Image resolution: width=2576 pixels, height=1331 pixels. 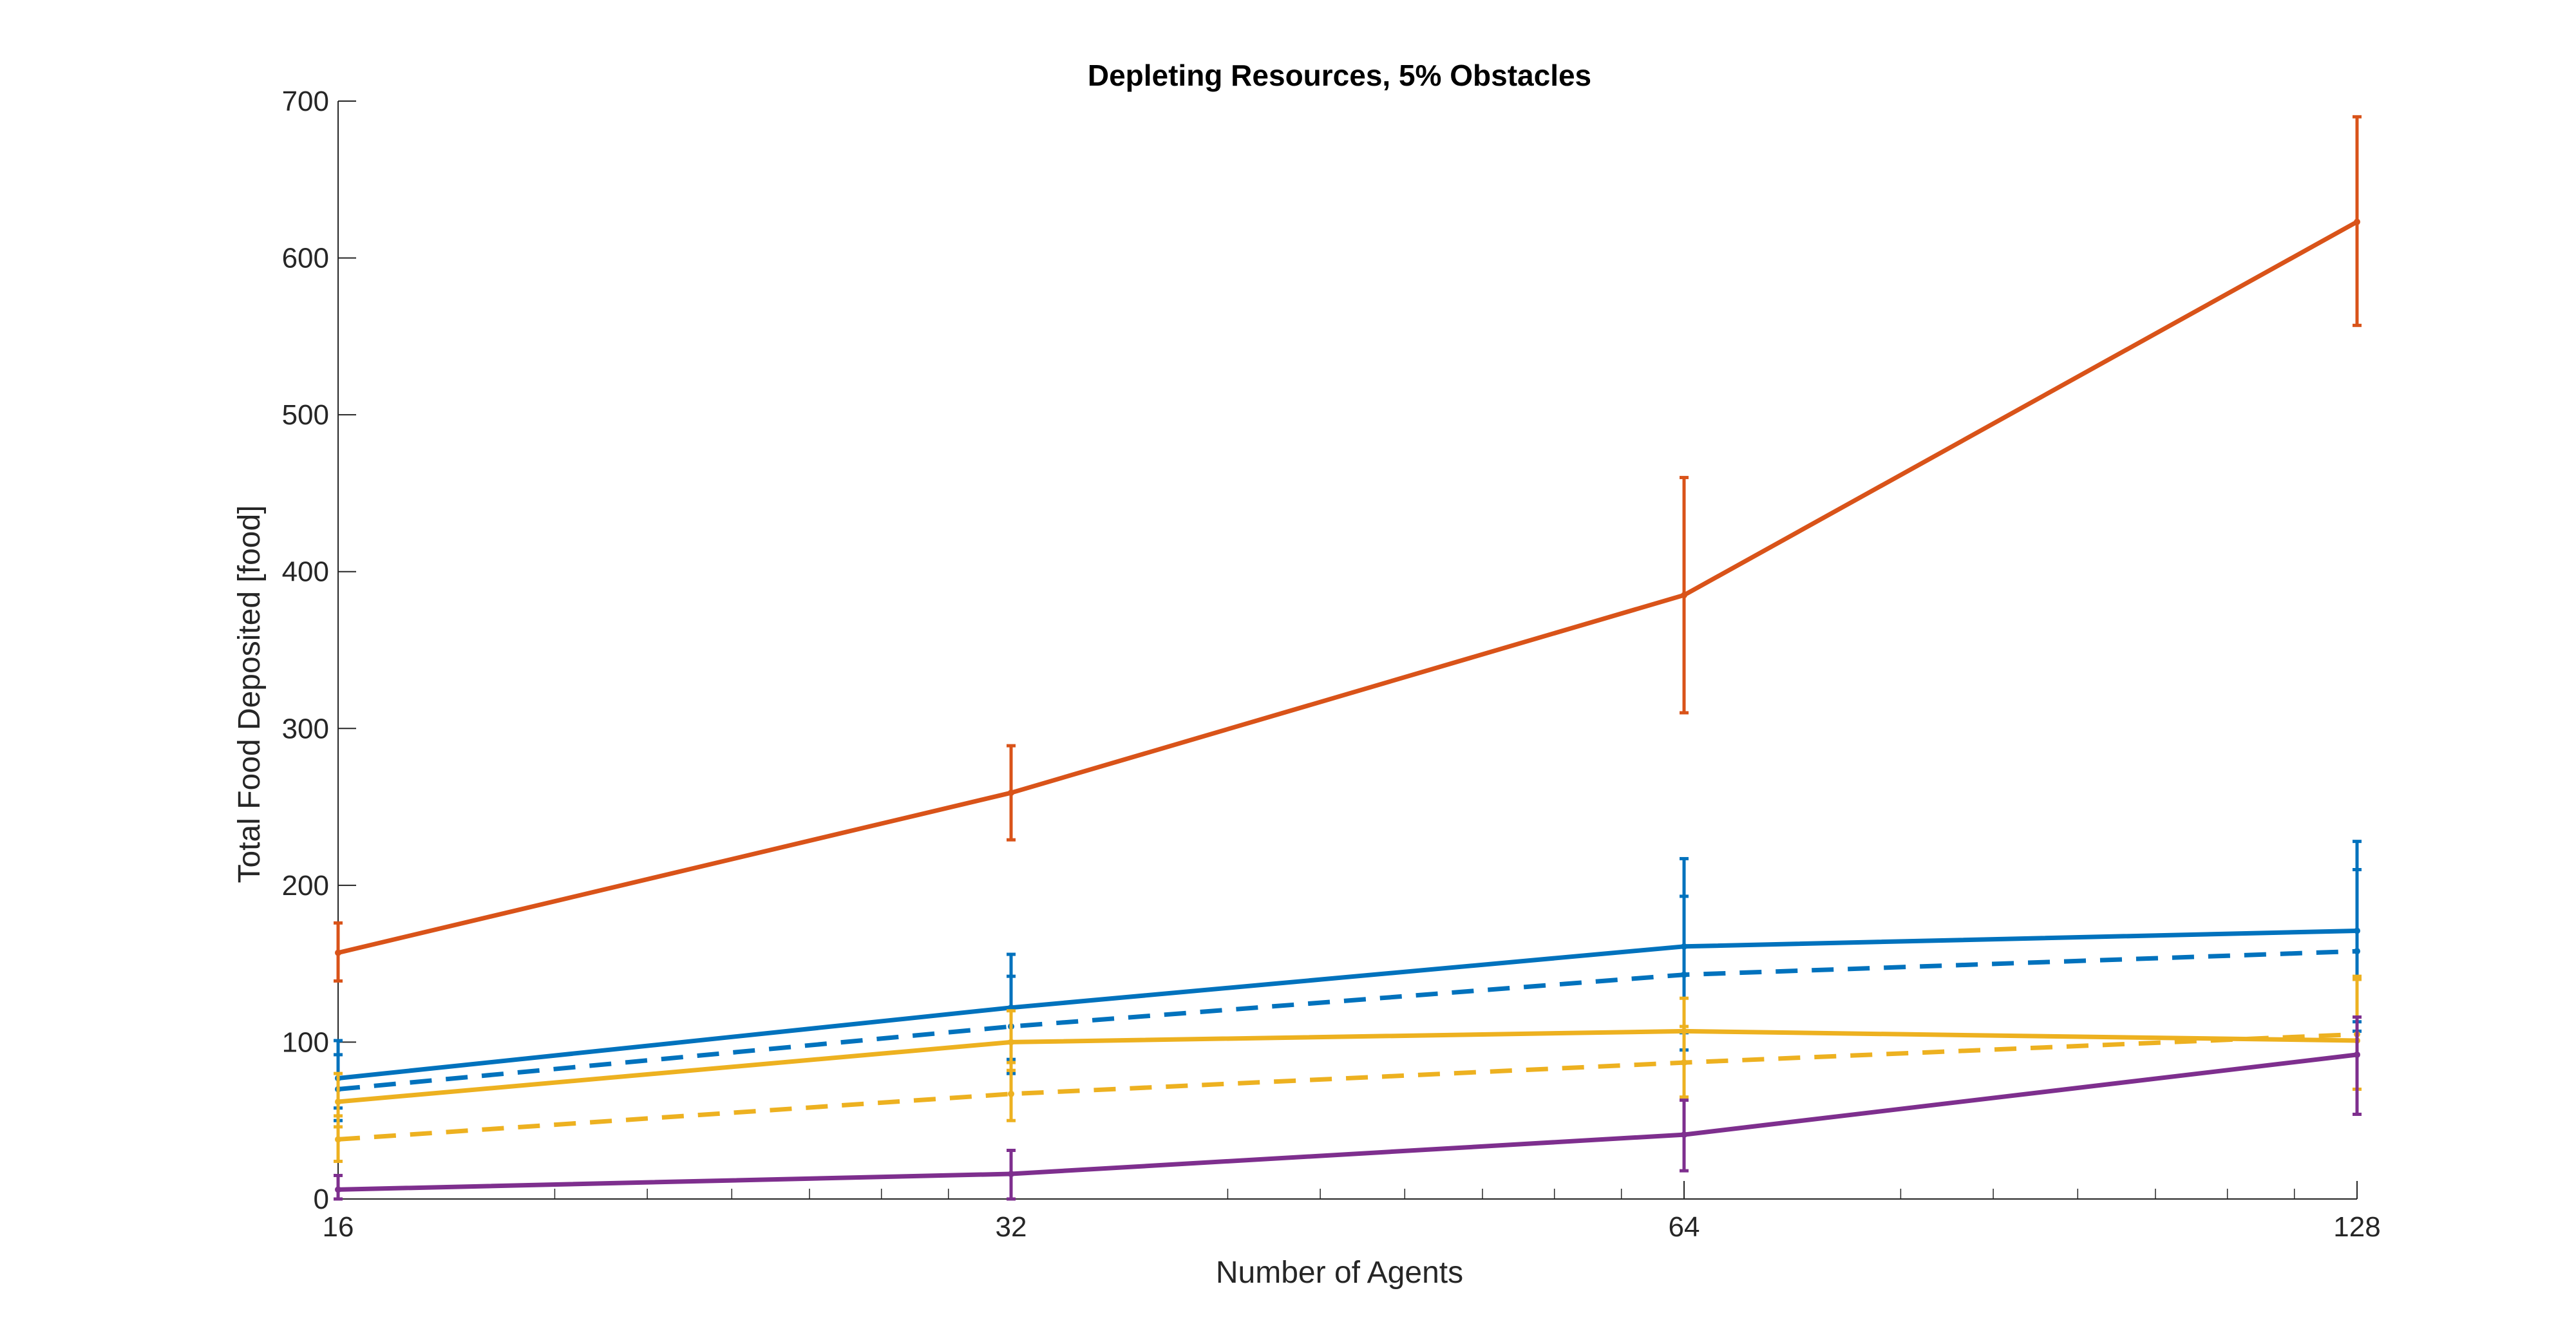 I want to click on x-axis-title: Number of Agents, so click(x=1339, y=1273).